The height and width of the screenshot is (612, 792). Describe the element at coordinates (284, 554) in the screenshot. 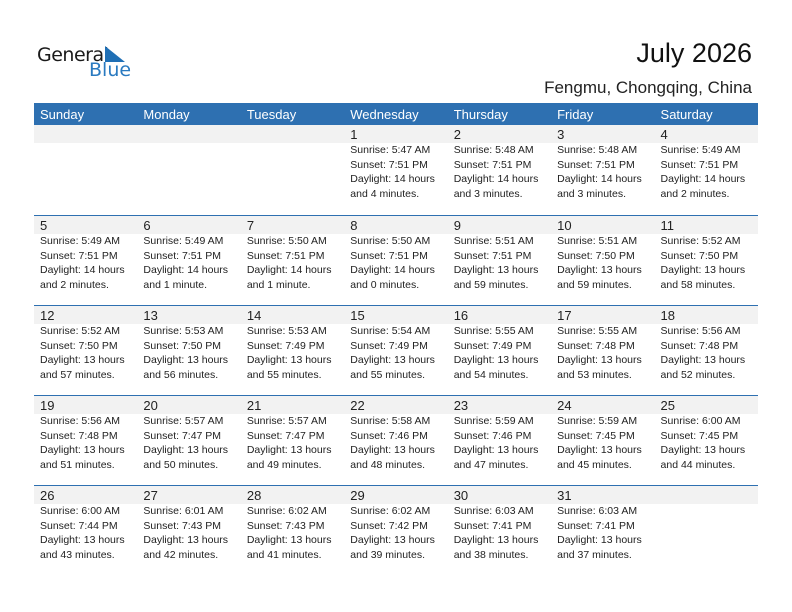

I see `daylight2-text: and 41 minutes.` at that location.